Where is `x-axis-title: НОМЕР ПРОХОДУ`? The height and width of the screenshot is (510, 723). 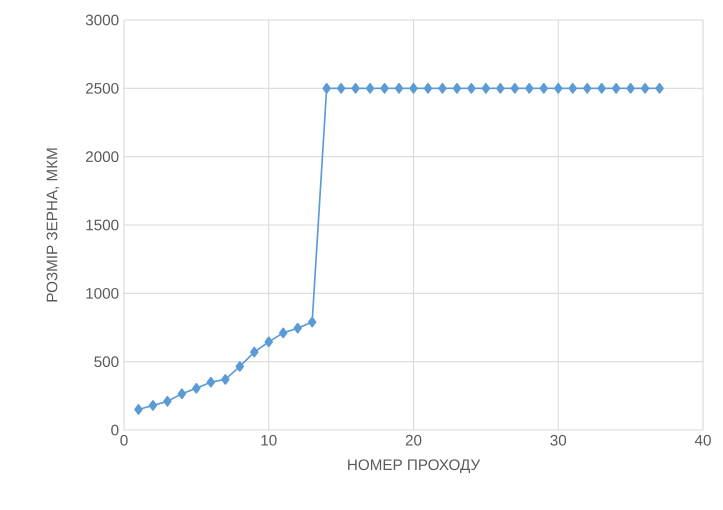 x-axis-title: НОМЕР ПРОХОДУ is located at coordinates (414, 466).